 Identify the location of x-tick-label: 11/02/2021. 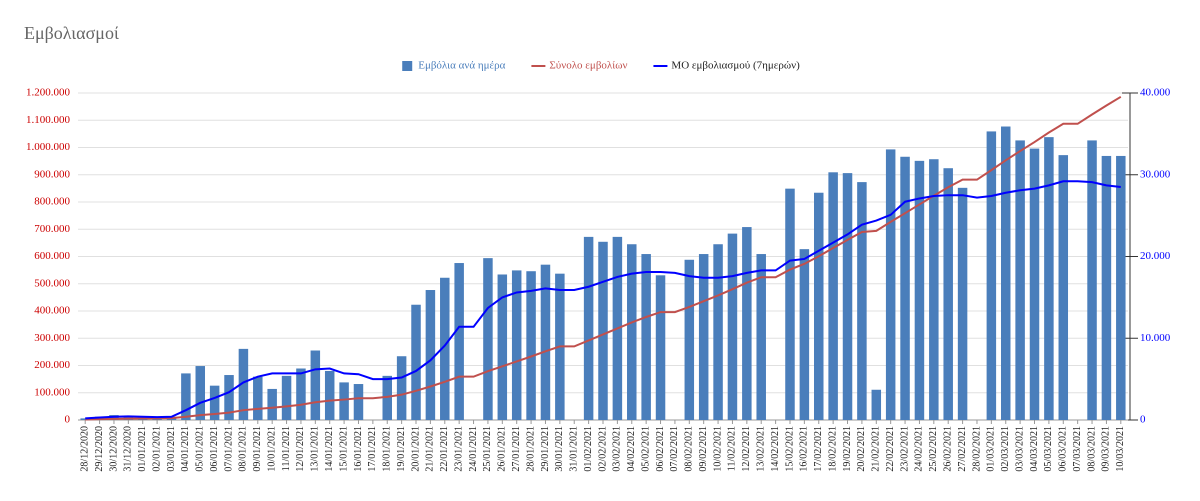
(732, 448).